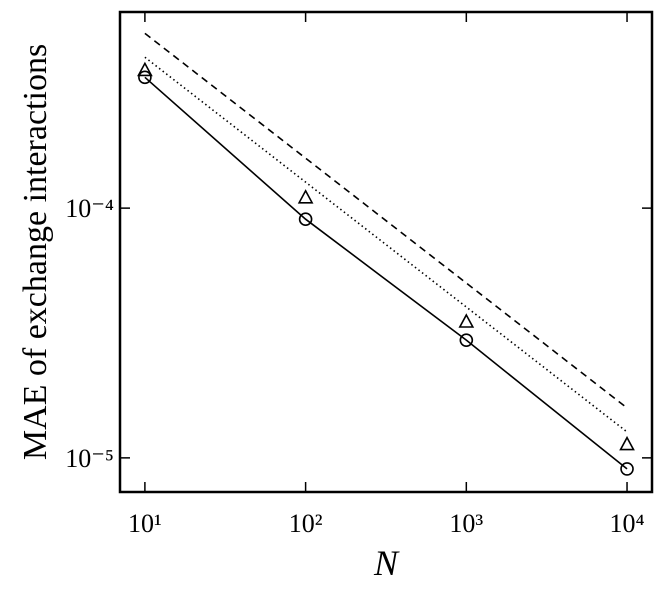 This screenshot has height=597, width=664. Describe the element at coordinates (466, 523) in the screenshot. I see `x-tick-label: 10³` at that location.